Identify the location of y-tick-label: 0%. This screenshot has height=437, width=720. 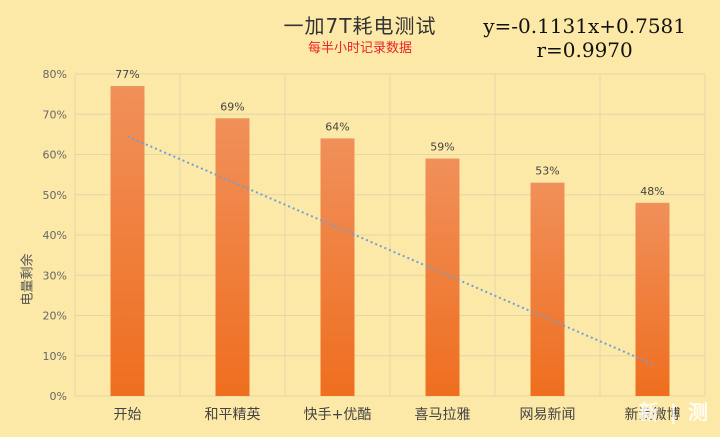
(58, 396).